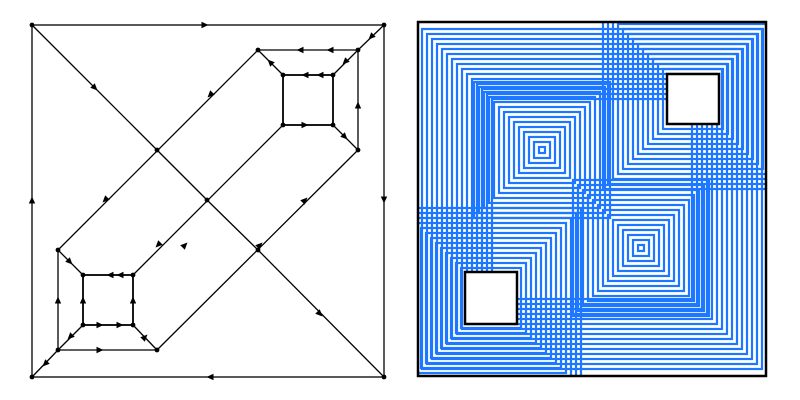 This screenshot has width=800, height=400. What do you see at coordinates (108, 300) in the screenshot?
I see `lower-left-hole` at bounding box center [108, 300].